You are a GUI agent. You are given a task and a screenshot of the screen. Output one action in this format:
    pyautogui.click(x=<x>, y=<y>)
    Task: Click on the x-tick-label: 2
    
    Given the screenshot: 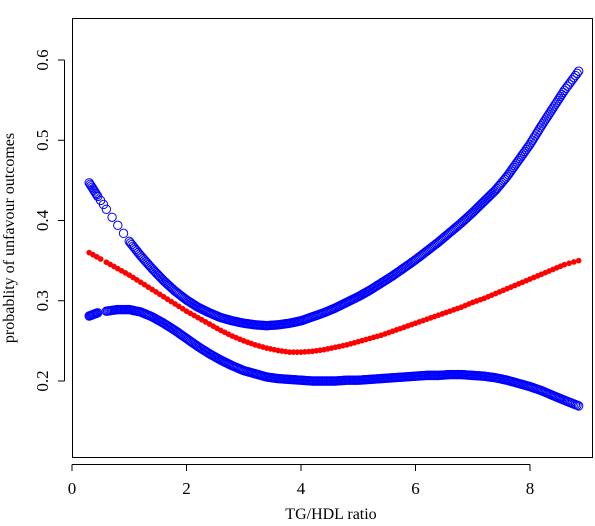 What is the action you would take?
    pyautogui.click(x=186, y=488)
    